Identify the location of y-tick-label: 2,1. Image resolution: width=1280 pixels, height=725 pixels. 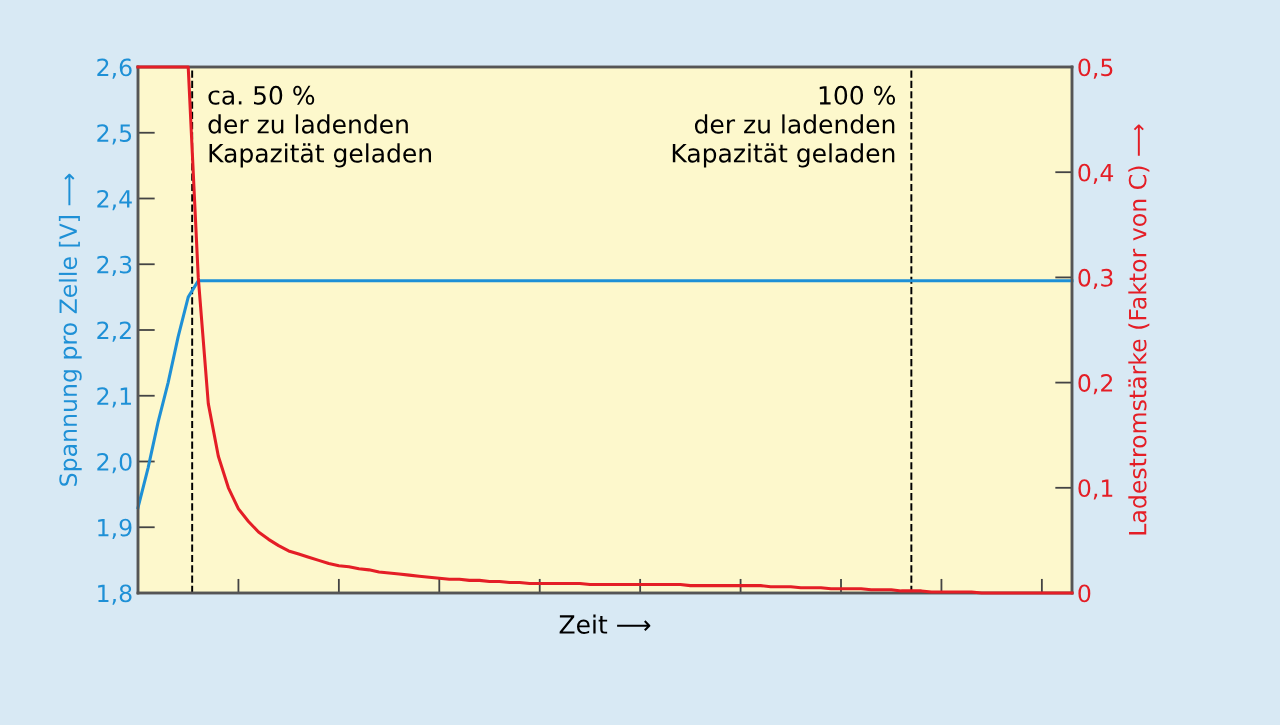
(114, 397).